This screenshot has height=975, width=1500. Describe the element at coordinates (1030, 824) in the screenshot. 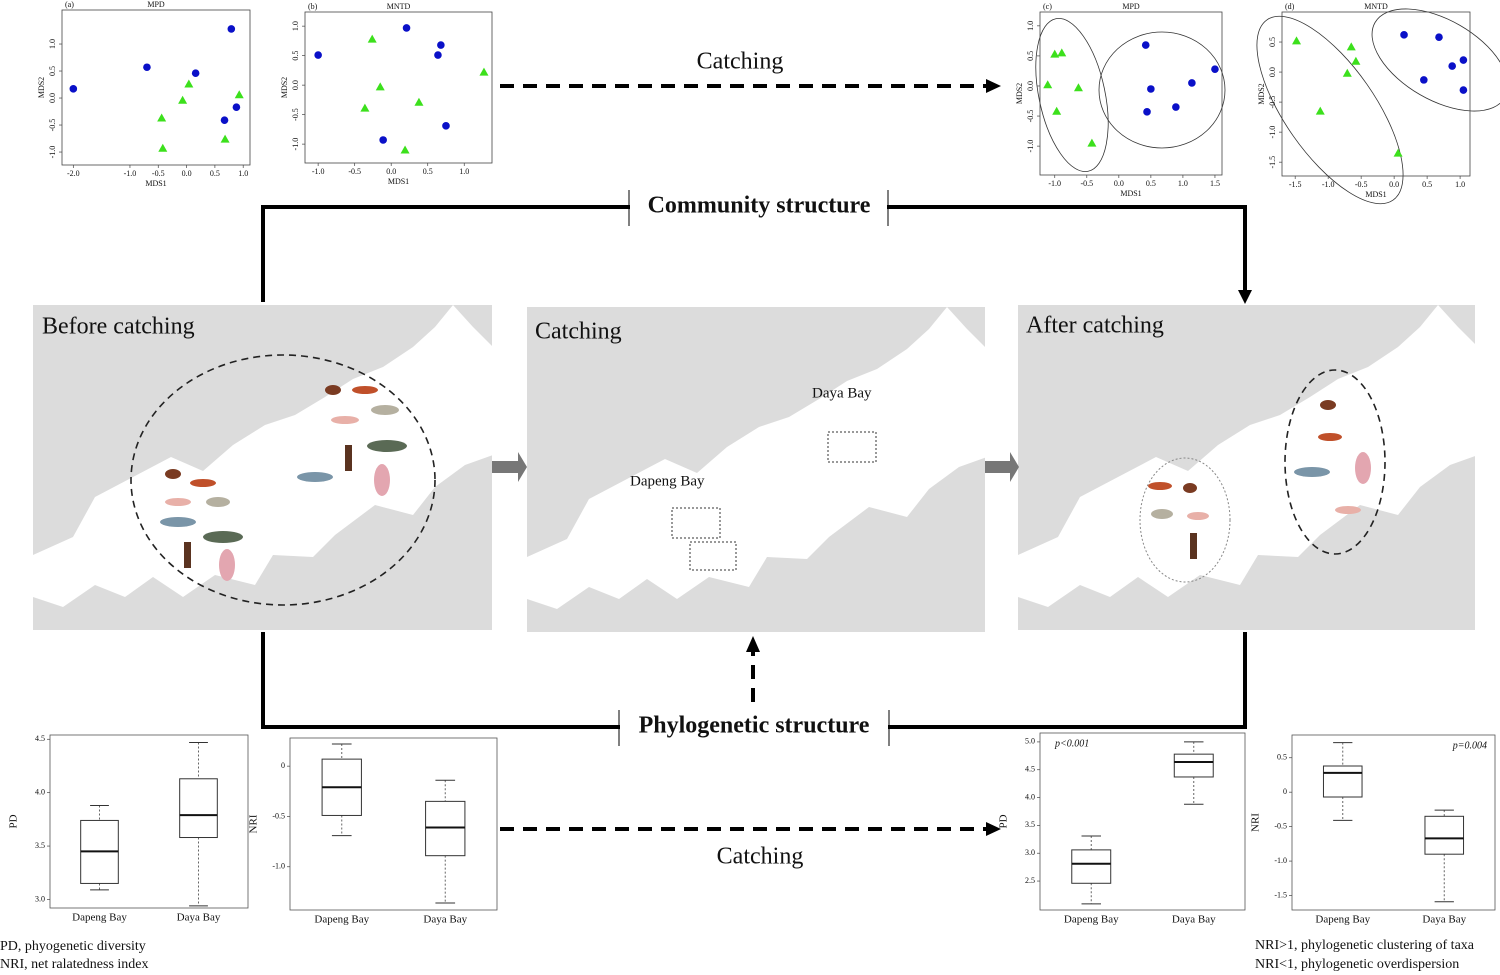

I see `y-tick-label: 3.5` at that location.